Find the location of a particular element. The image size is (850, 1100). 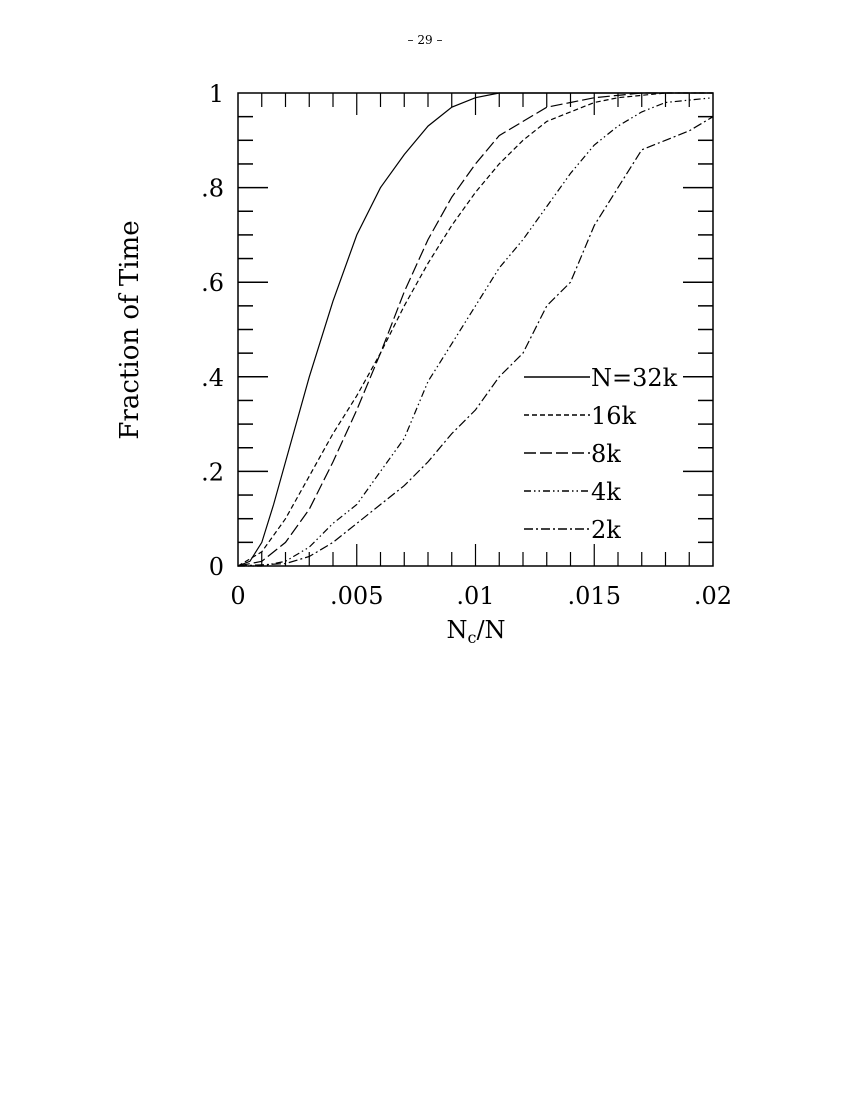

y-axis-label: Fraction of Time is located at coordinates (130, 329).